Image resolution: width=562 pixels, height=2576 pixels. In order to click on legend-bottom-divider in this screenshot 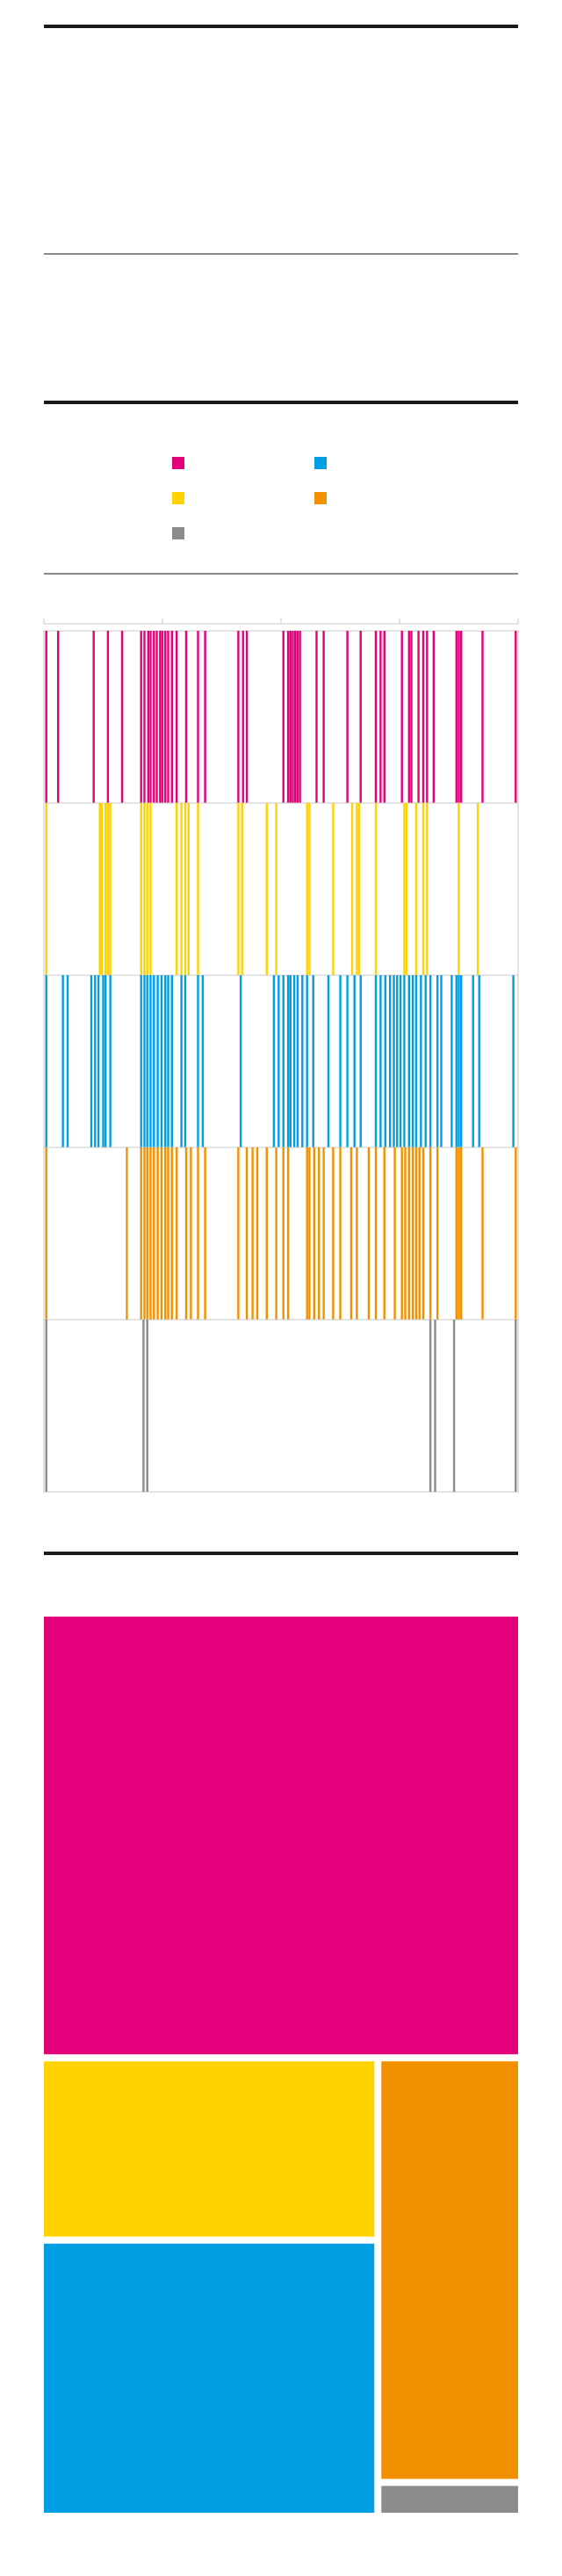, I will do `click(281, 574)`.